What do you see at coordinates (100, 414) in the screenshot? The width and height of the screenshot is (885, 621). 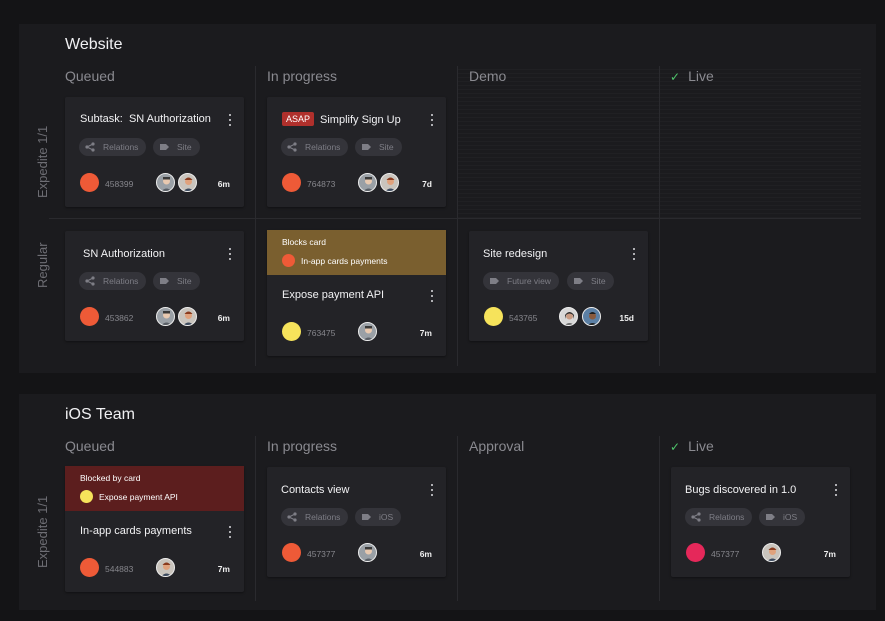 I see `board-title: iOS Team` at bounding box center [100, 414].